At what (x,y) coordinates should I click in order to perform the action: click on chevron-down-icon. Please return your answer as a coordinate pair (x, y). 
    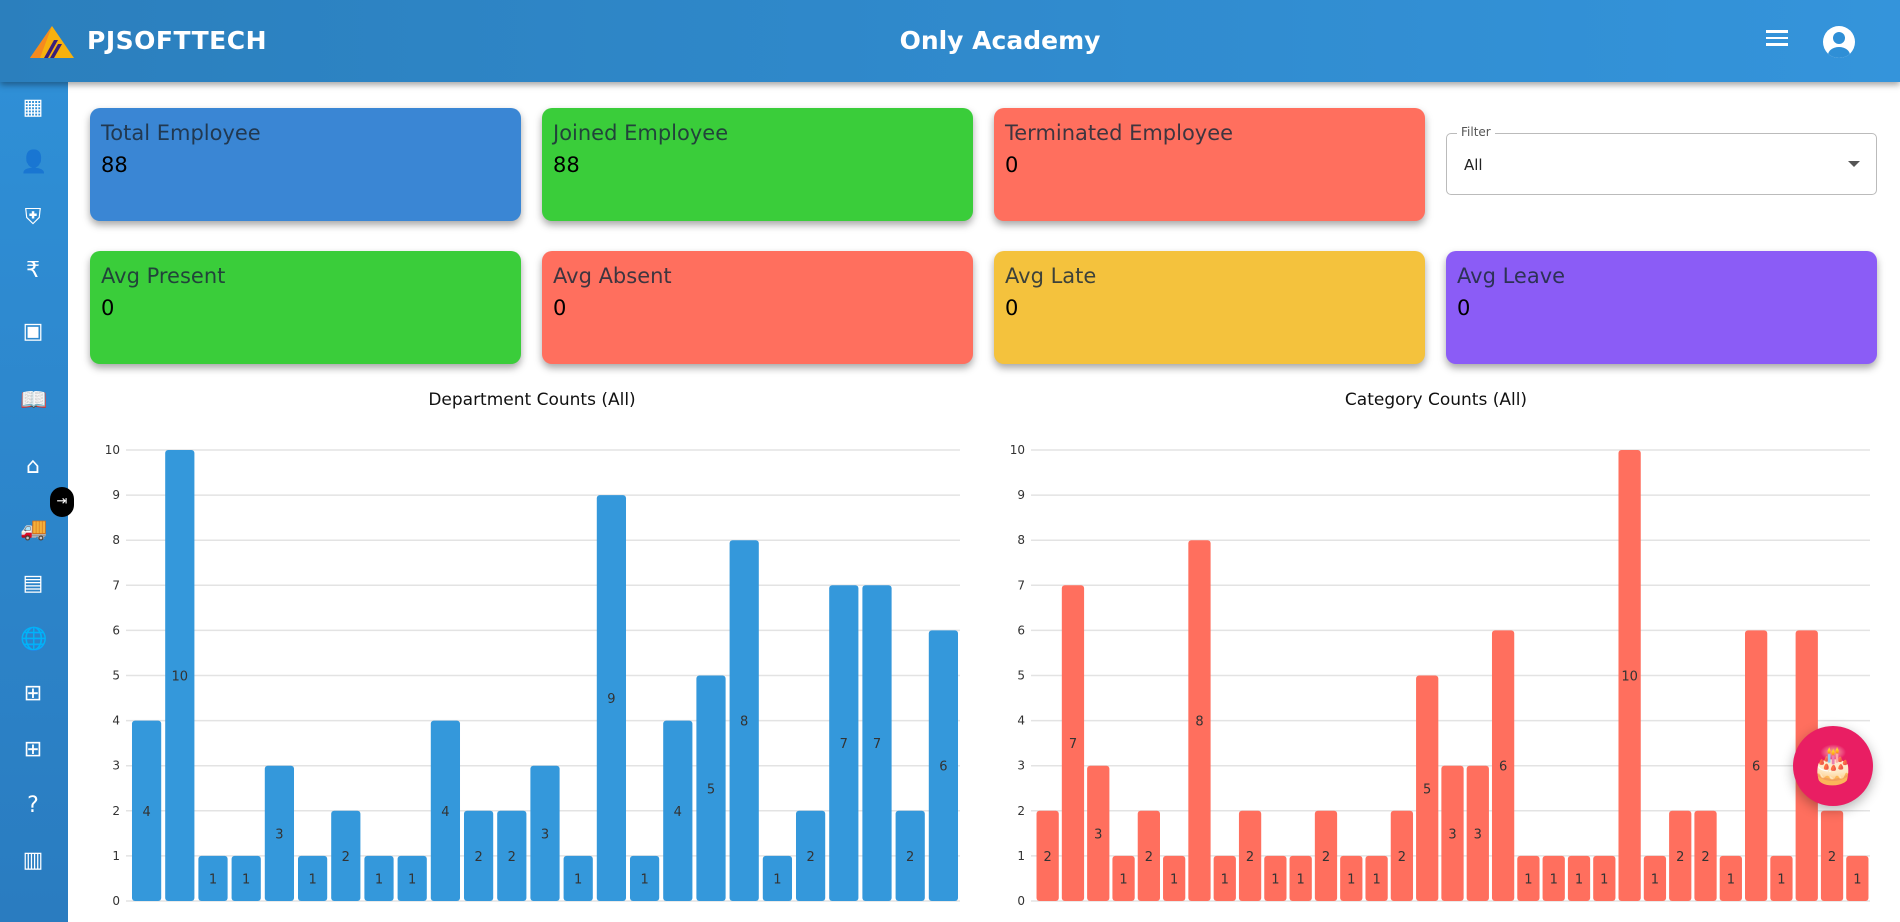
    Looking at the image, I should click on (1854, 164).